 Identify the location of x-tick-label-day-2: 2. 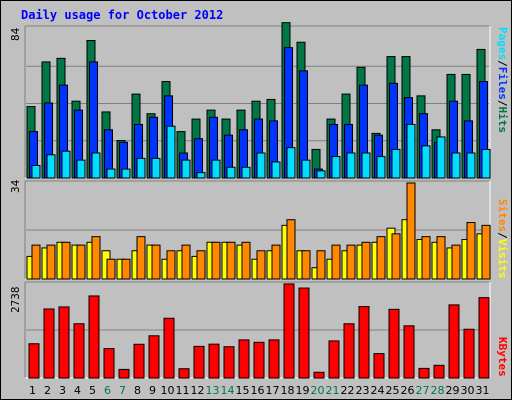
(47, 390).